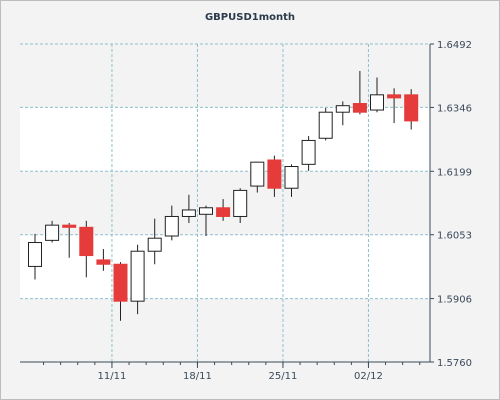 This screenshot has width=500, height=400. I want to click on y-axis-tick-label: 1.6492, so click(454, 45).